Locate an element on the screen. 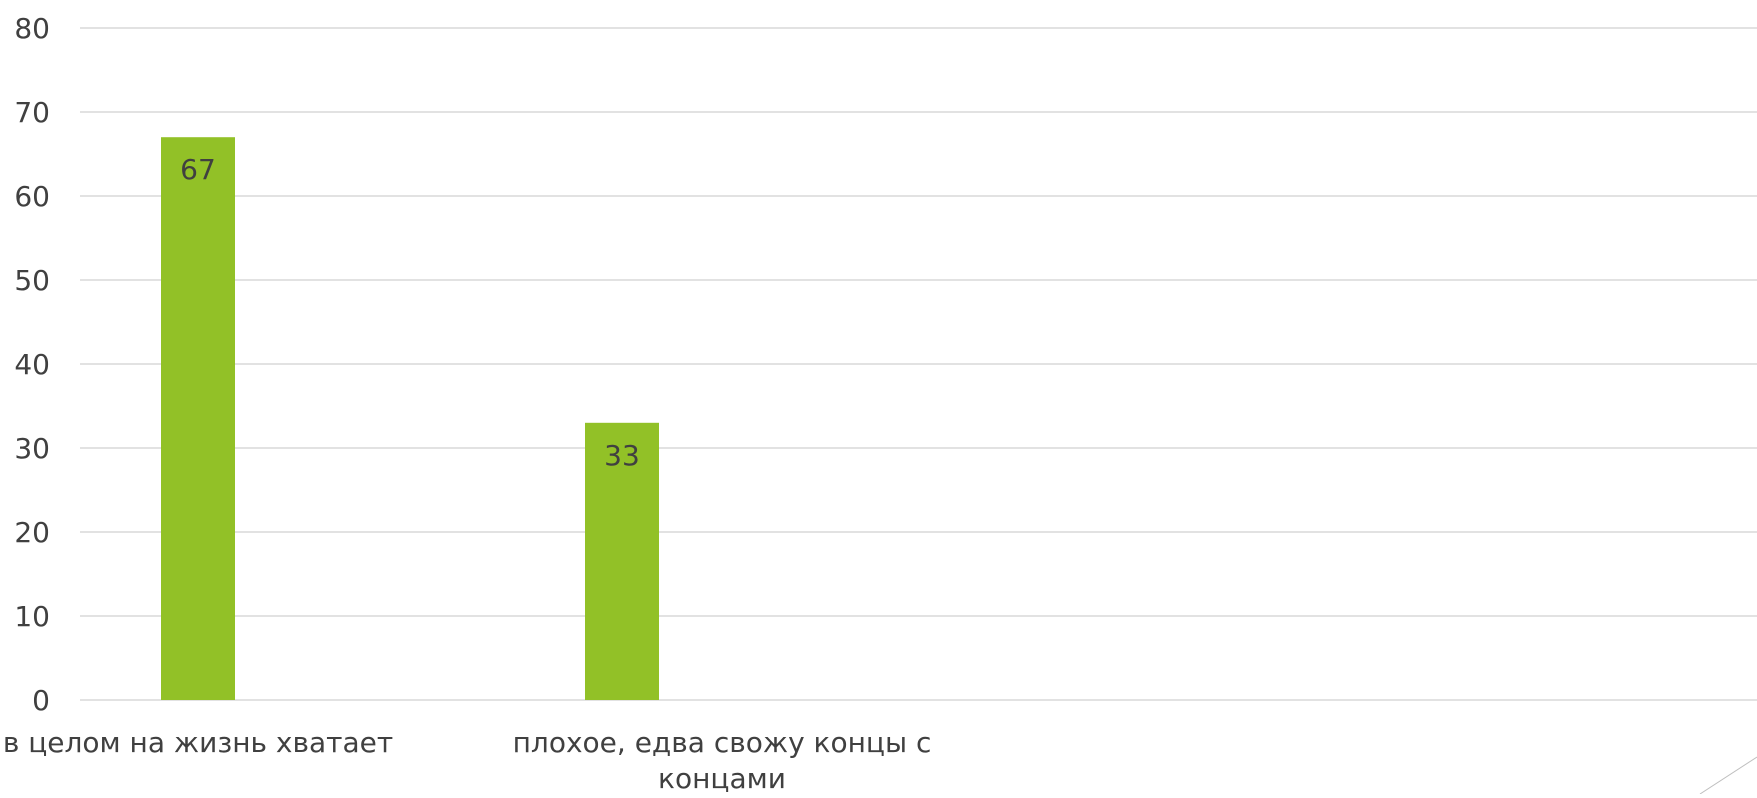  data-label: 67 is located at coordinates (198, 169).